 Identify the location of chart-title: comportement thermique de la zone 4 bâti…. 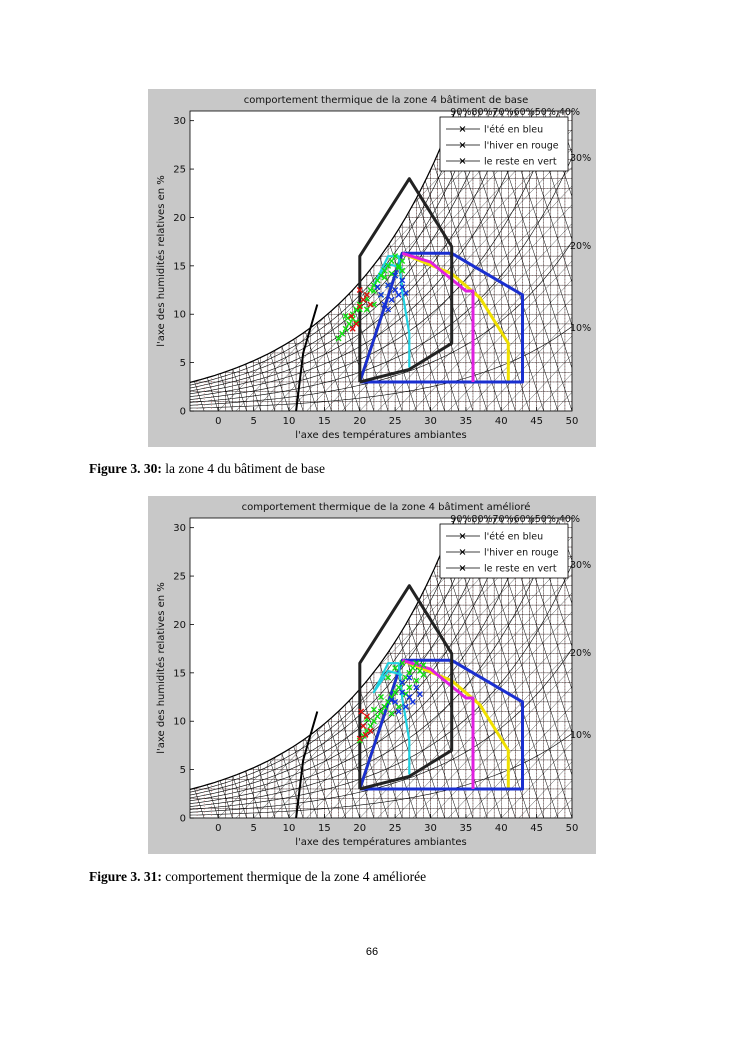
(386, 100).